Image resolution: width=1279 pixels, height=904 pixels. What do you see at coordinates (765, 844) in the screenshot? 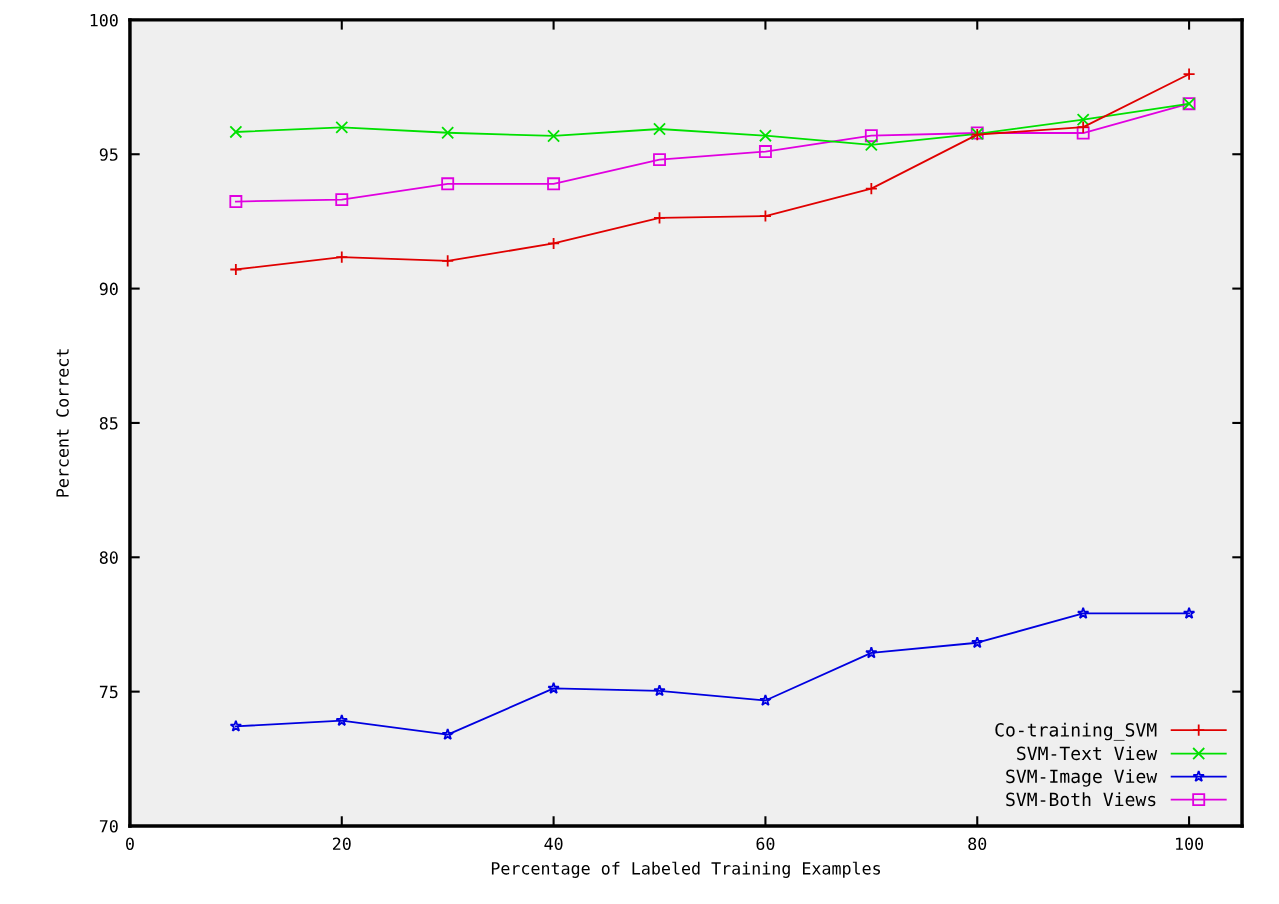
I see `x-tick-label: 60` at bounding box center [765, 844].